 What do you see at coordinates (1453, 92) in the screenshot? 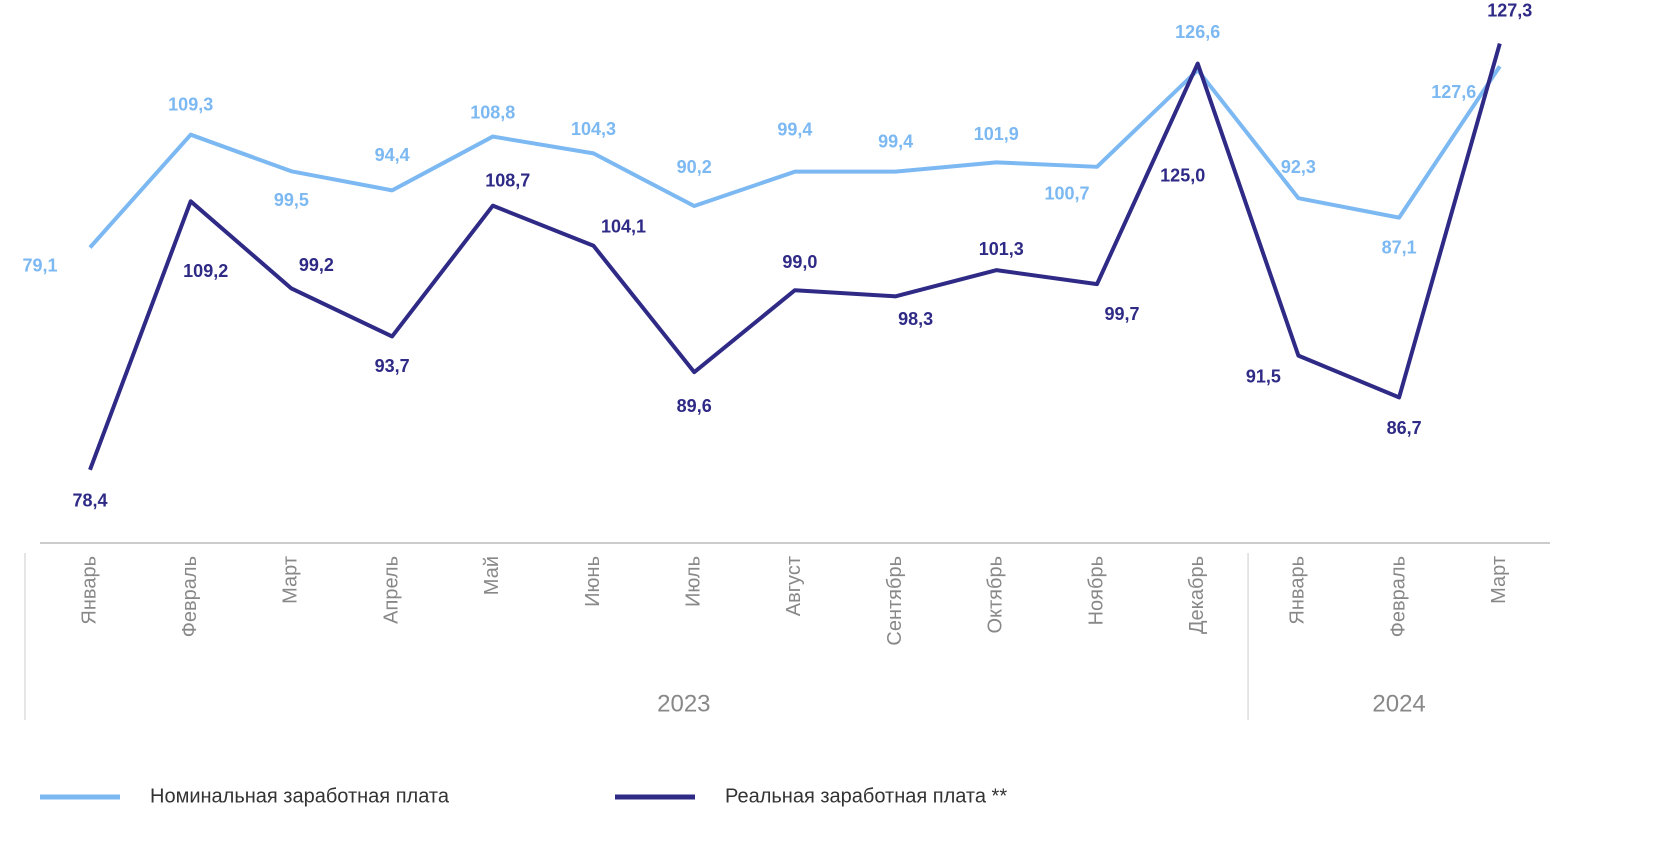
I see `data-label: 127,6` at bounding box center [1453, 92].